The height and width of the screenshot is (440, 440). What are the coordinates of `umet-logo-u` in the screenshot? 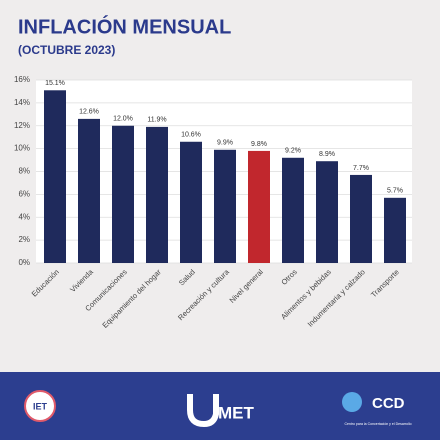 It's located at (203, 411).